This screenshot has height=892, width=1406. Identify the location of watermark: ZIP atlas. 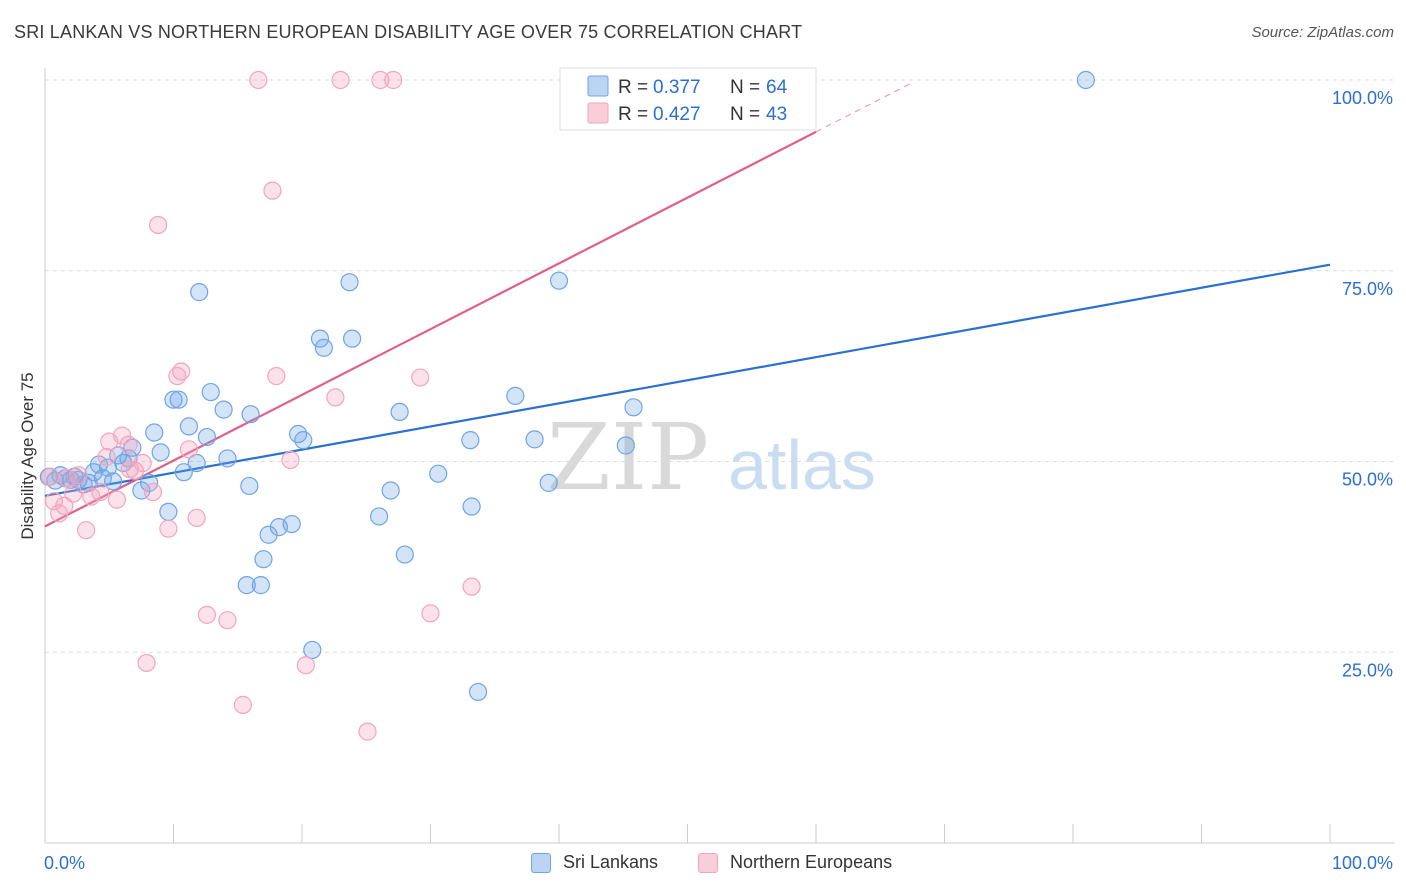
(711, 457).